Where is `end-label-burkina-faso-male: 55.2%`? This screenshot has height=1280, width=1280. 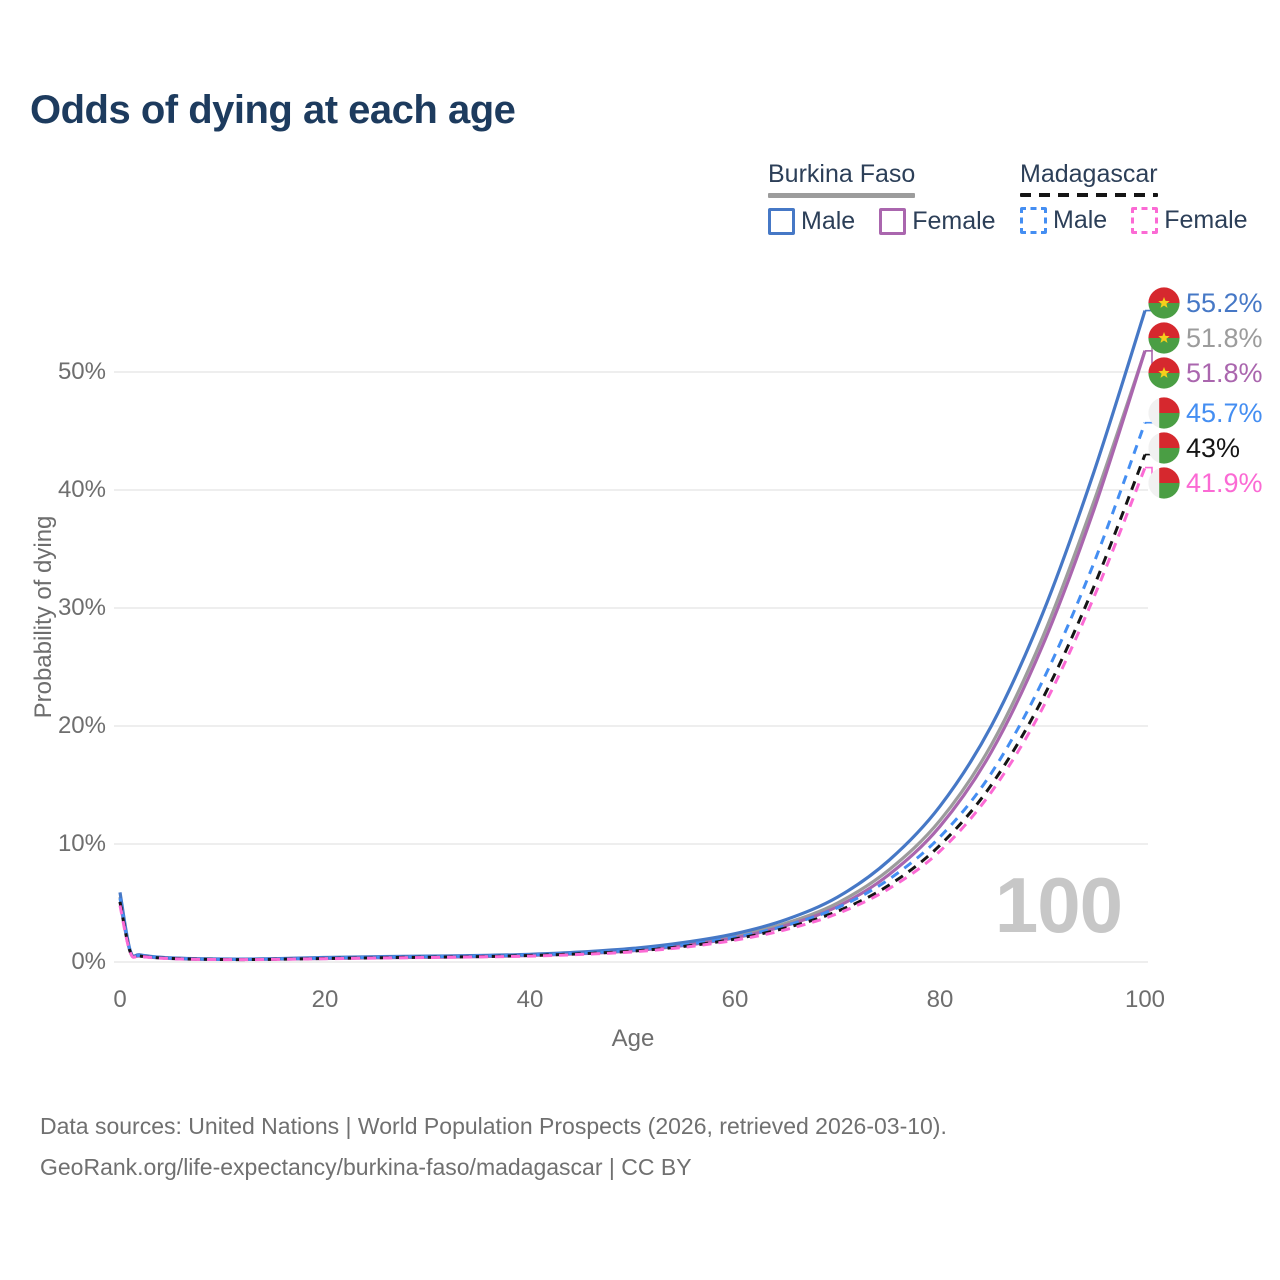 end-label-burkina-faso-male: 55.2% is located at coordinates (1205, 303).